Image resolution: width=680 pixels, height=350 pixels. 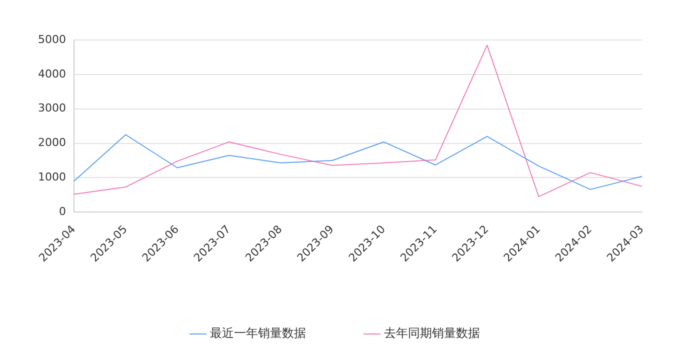 What do you see at coordinates (52, 73) in the screenshot?
I see `y-tick-label: 4000` at bounding box center [52, 73].